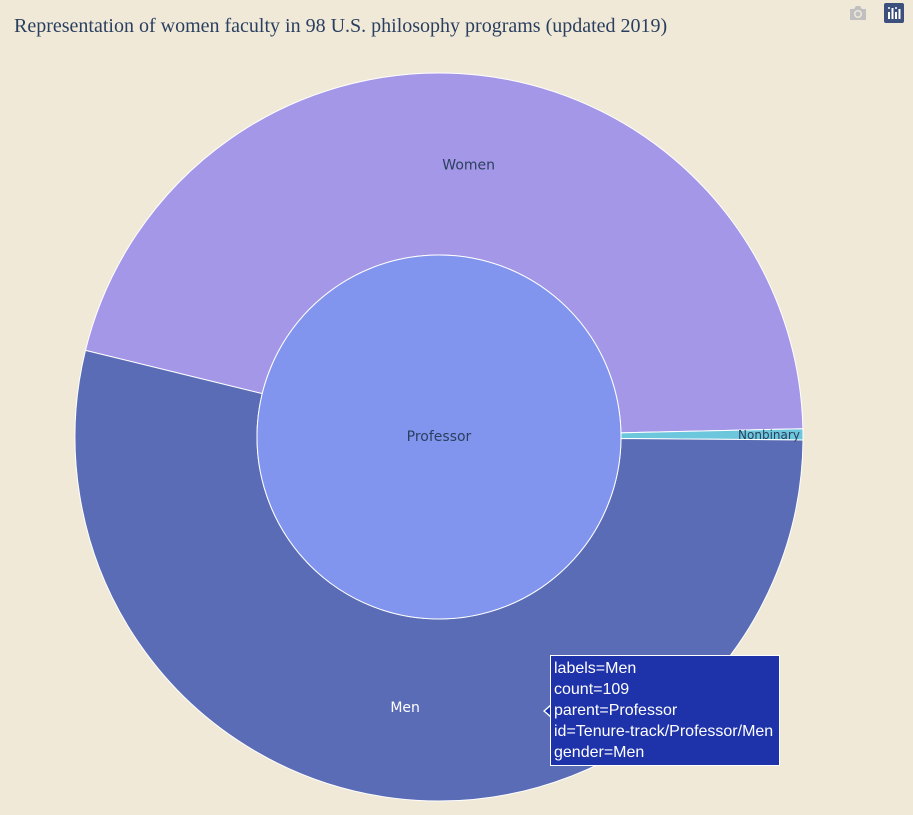 The height and width of the screenshot is (815, 913). I want to click on tooltip-pointer-fill, so click(548, 711).